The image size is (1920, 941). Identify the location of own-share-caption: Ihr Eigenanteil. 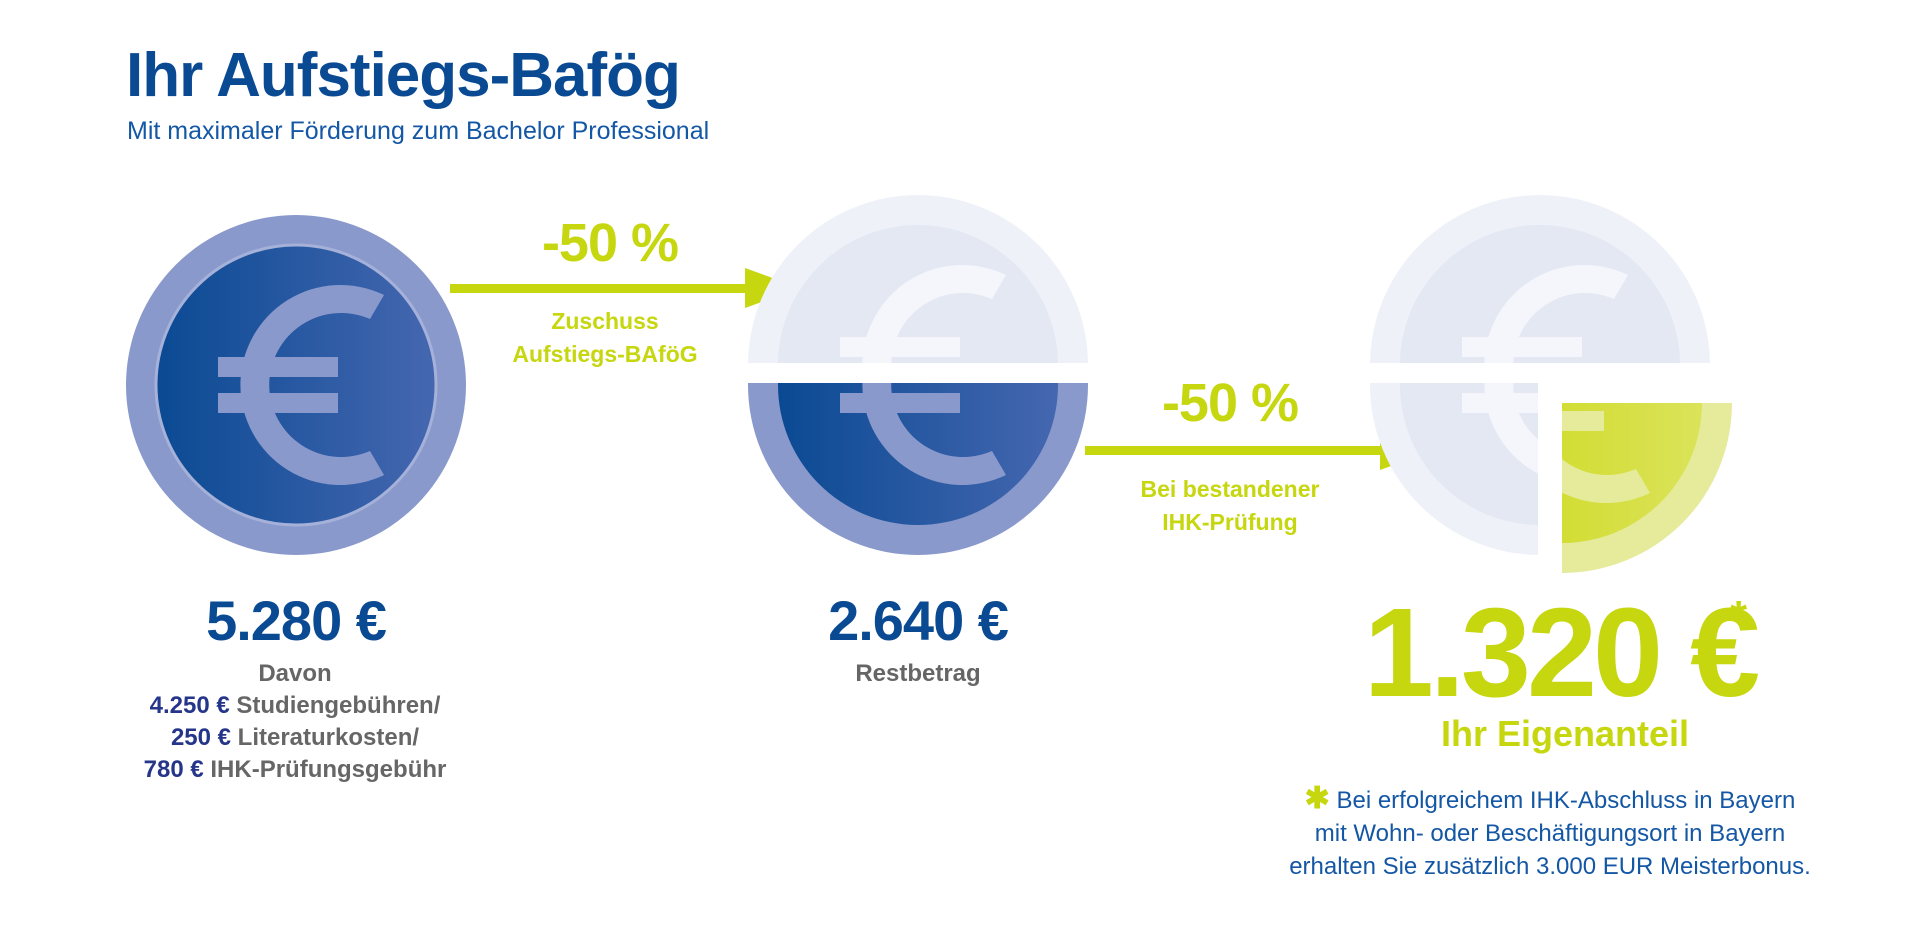
(1565, 733).